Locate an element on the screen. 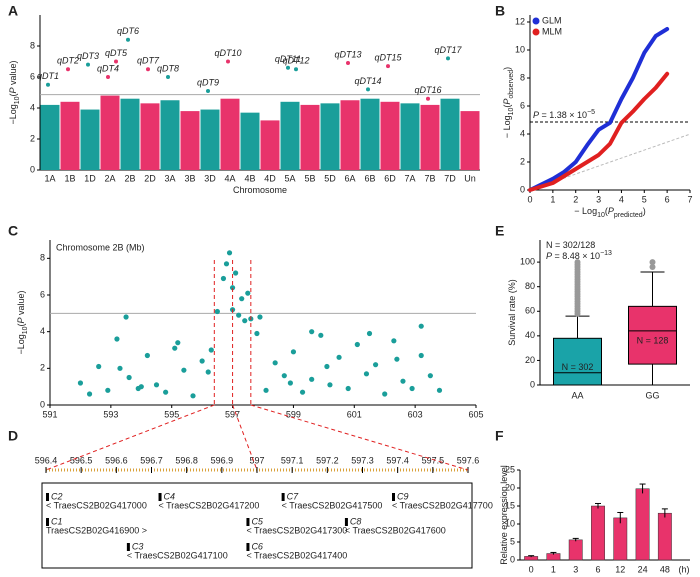 This screenshot has height=577, width=700. x-tick-label: 2D is located at coordinates (150, 178).